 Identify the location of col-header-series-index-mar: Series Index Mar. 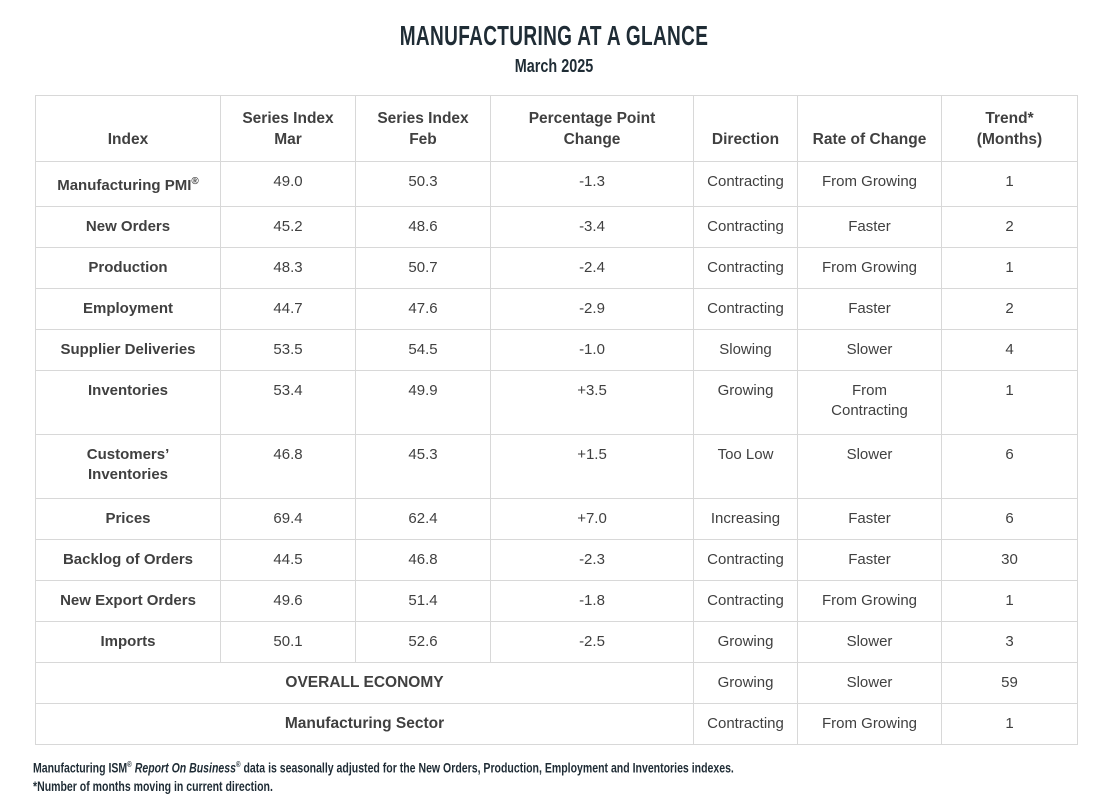
(288, 128).